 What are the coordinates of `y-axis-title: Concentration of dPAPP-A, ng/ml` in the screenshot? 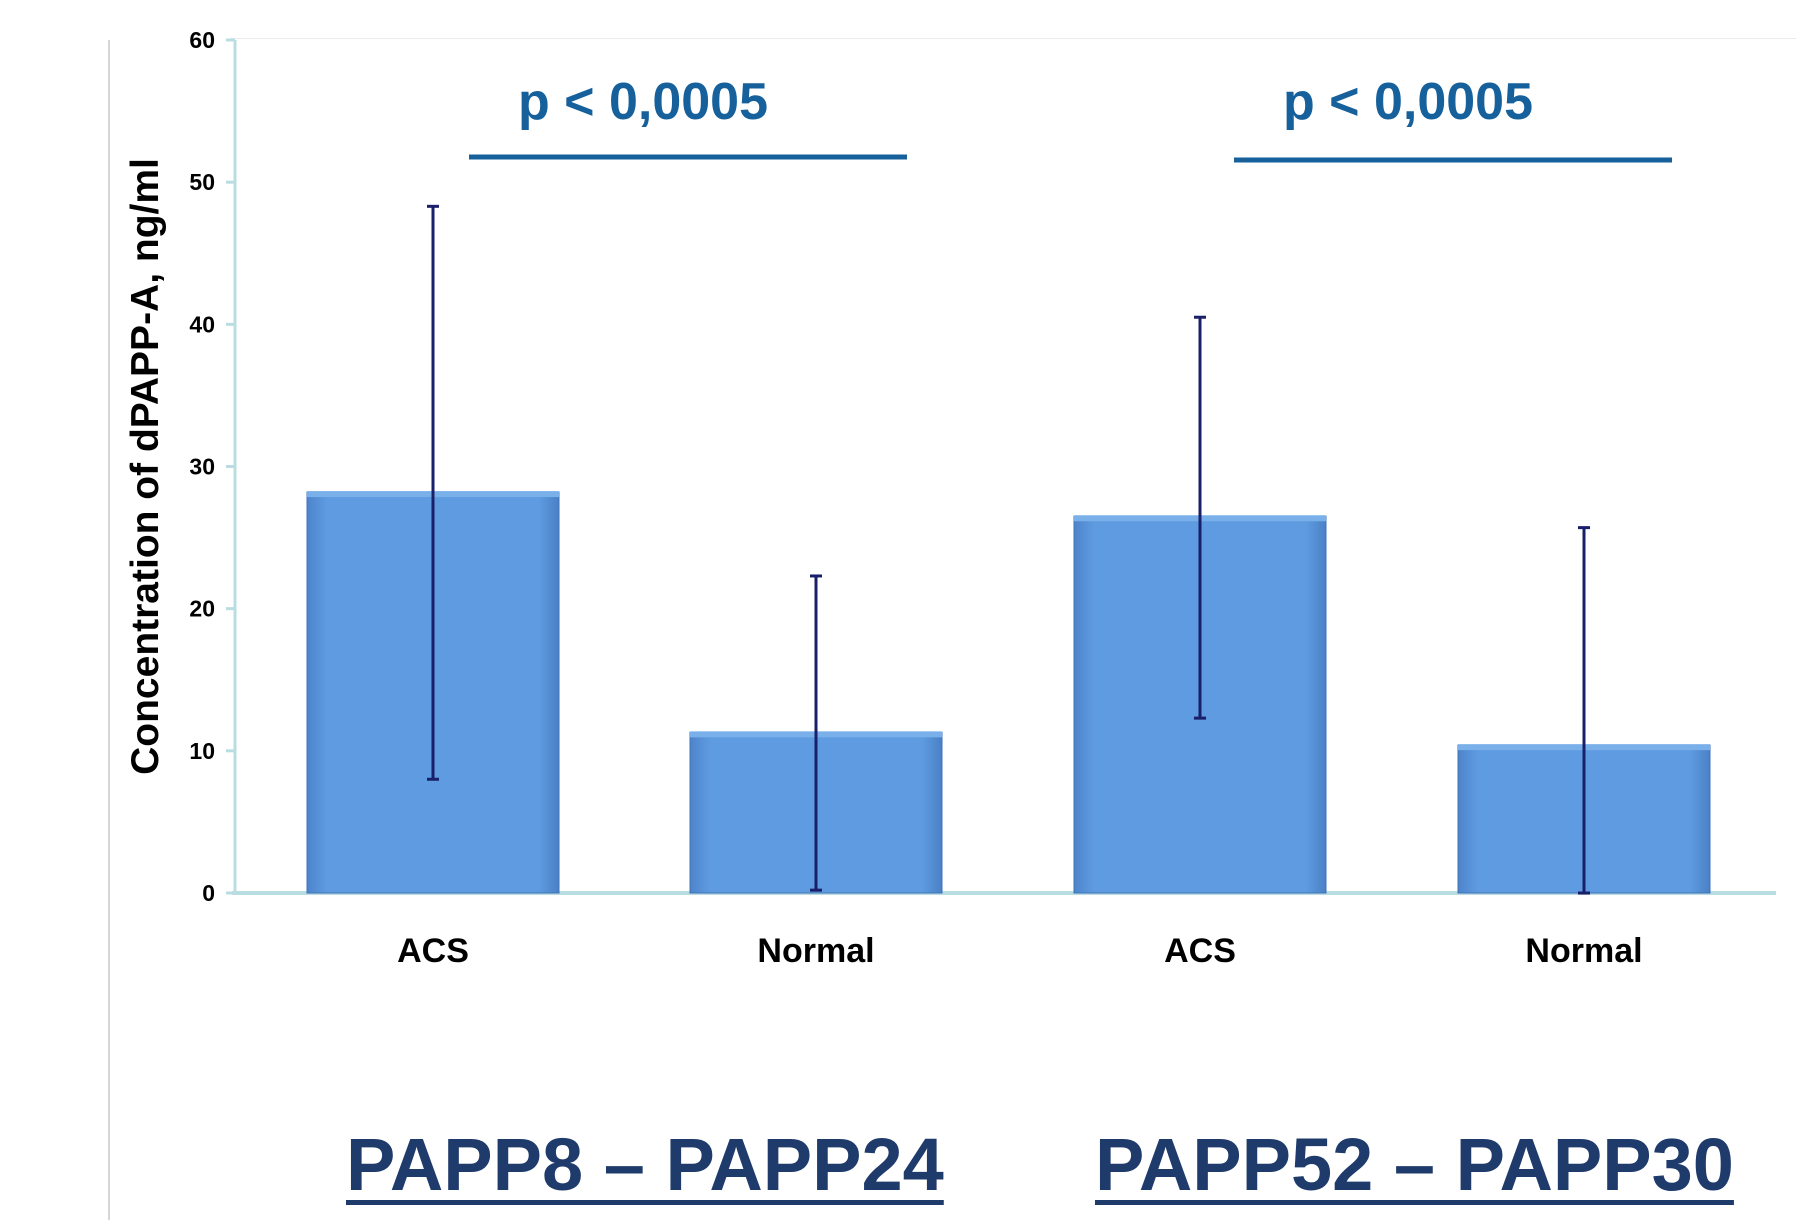 It's located at (145, 466).